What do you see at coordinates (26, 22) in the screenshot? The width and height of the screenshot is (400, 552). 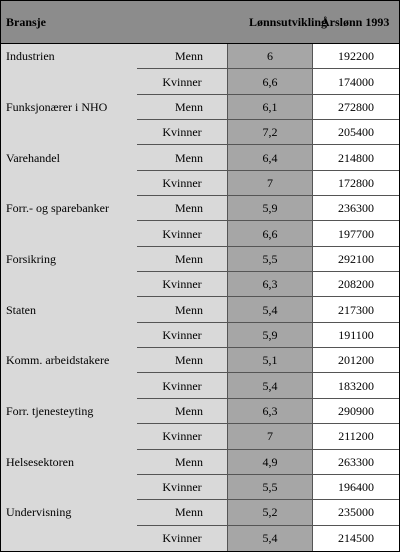 I see `header-bransje: Bransje` at bounding box center [26, 22].